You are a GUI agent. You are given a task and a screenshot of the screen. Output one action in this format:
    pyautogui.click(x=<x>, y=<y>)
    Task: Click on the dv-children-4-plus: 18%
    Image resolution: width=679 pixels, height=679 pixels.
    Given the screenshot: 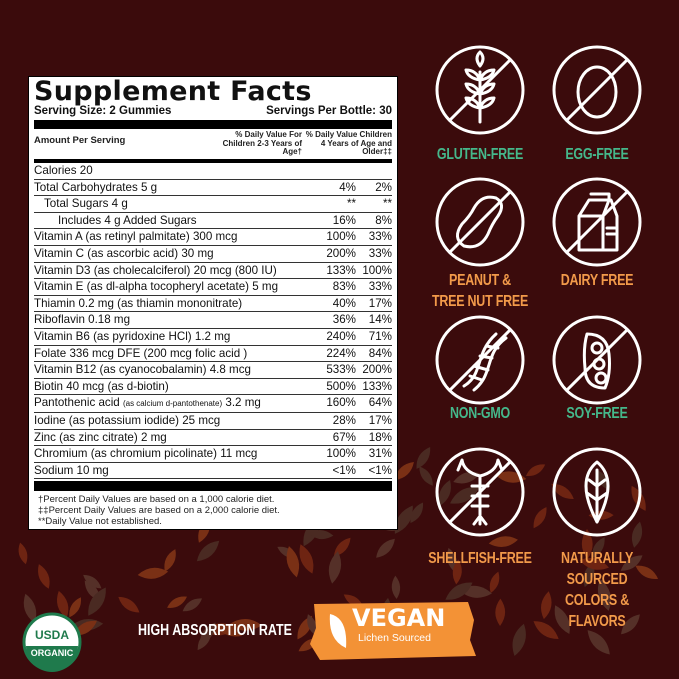 What is the action you would take?
    pyautogui.click(x=380, y=437)
    